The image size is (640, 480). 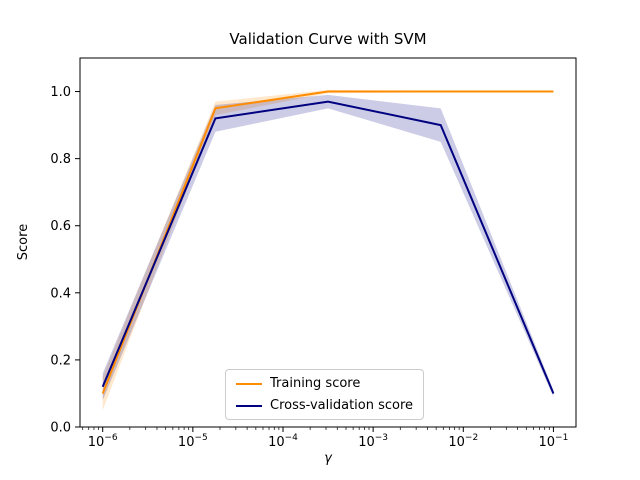 What do you see at coordinates (23, 242) in the screenshot?
I see `y-axis-label: Score` at bounding box center [23, 242].